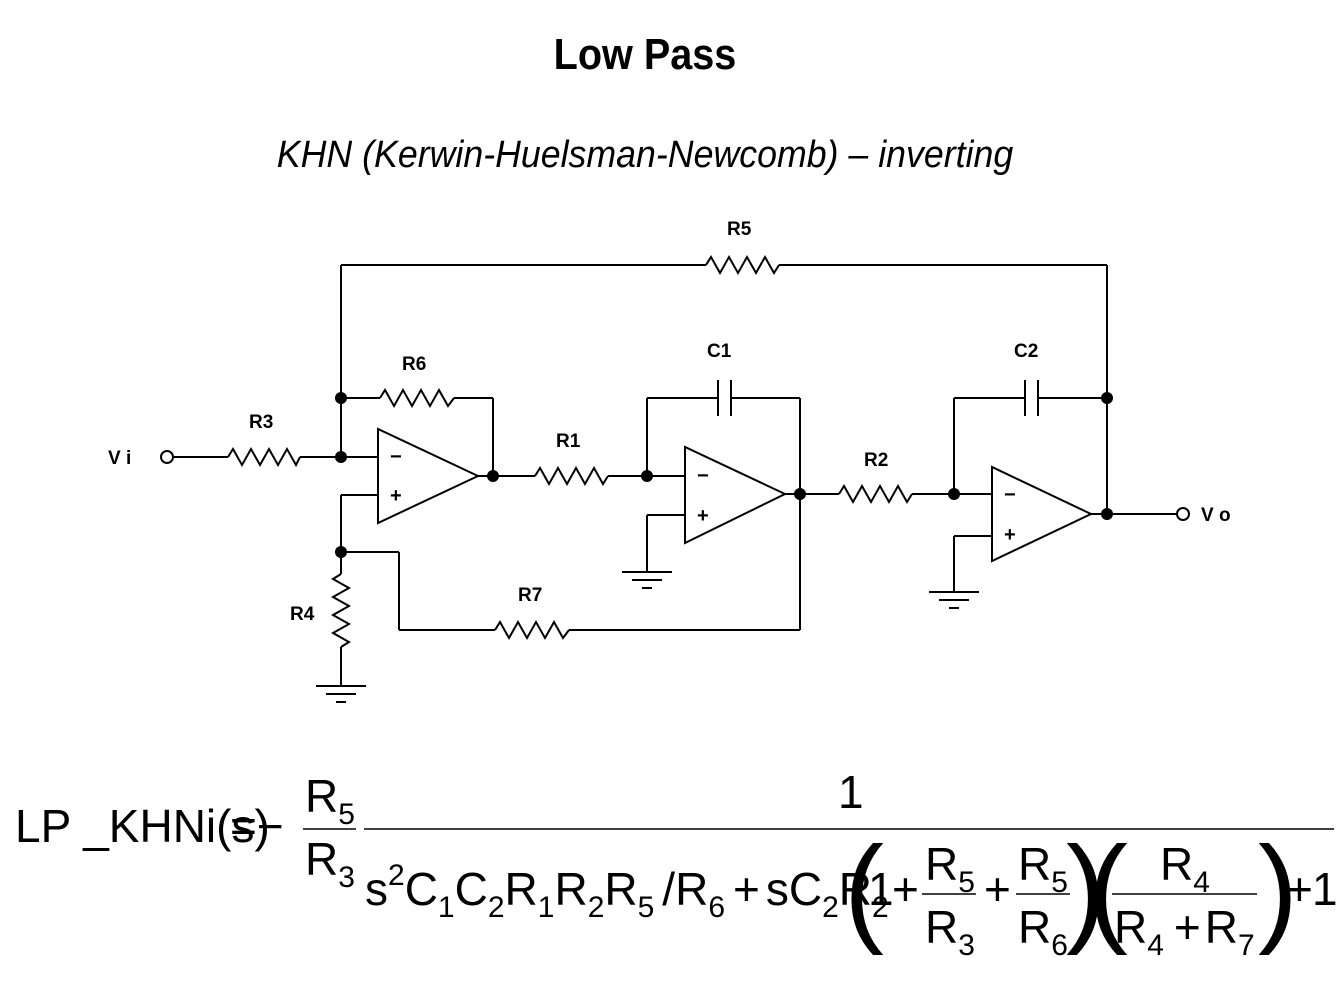 The image size is (1344, 1008). I want to click on equation-lhs: LP _KHNi(s), so click(142, 826).